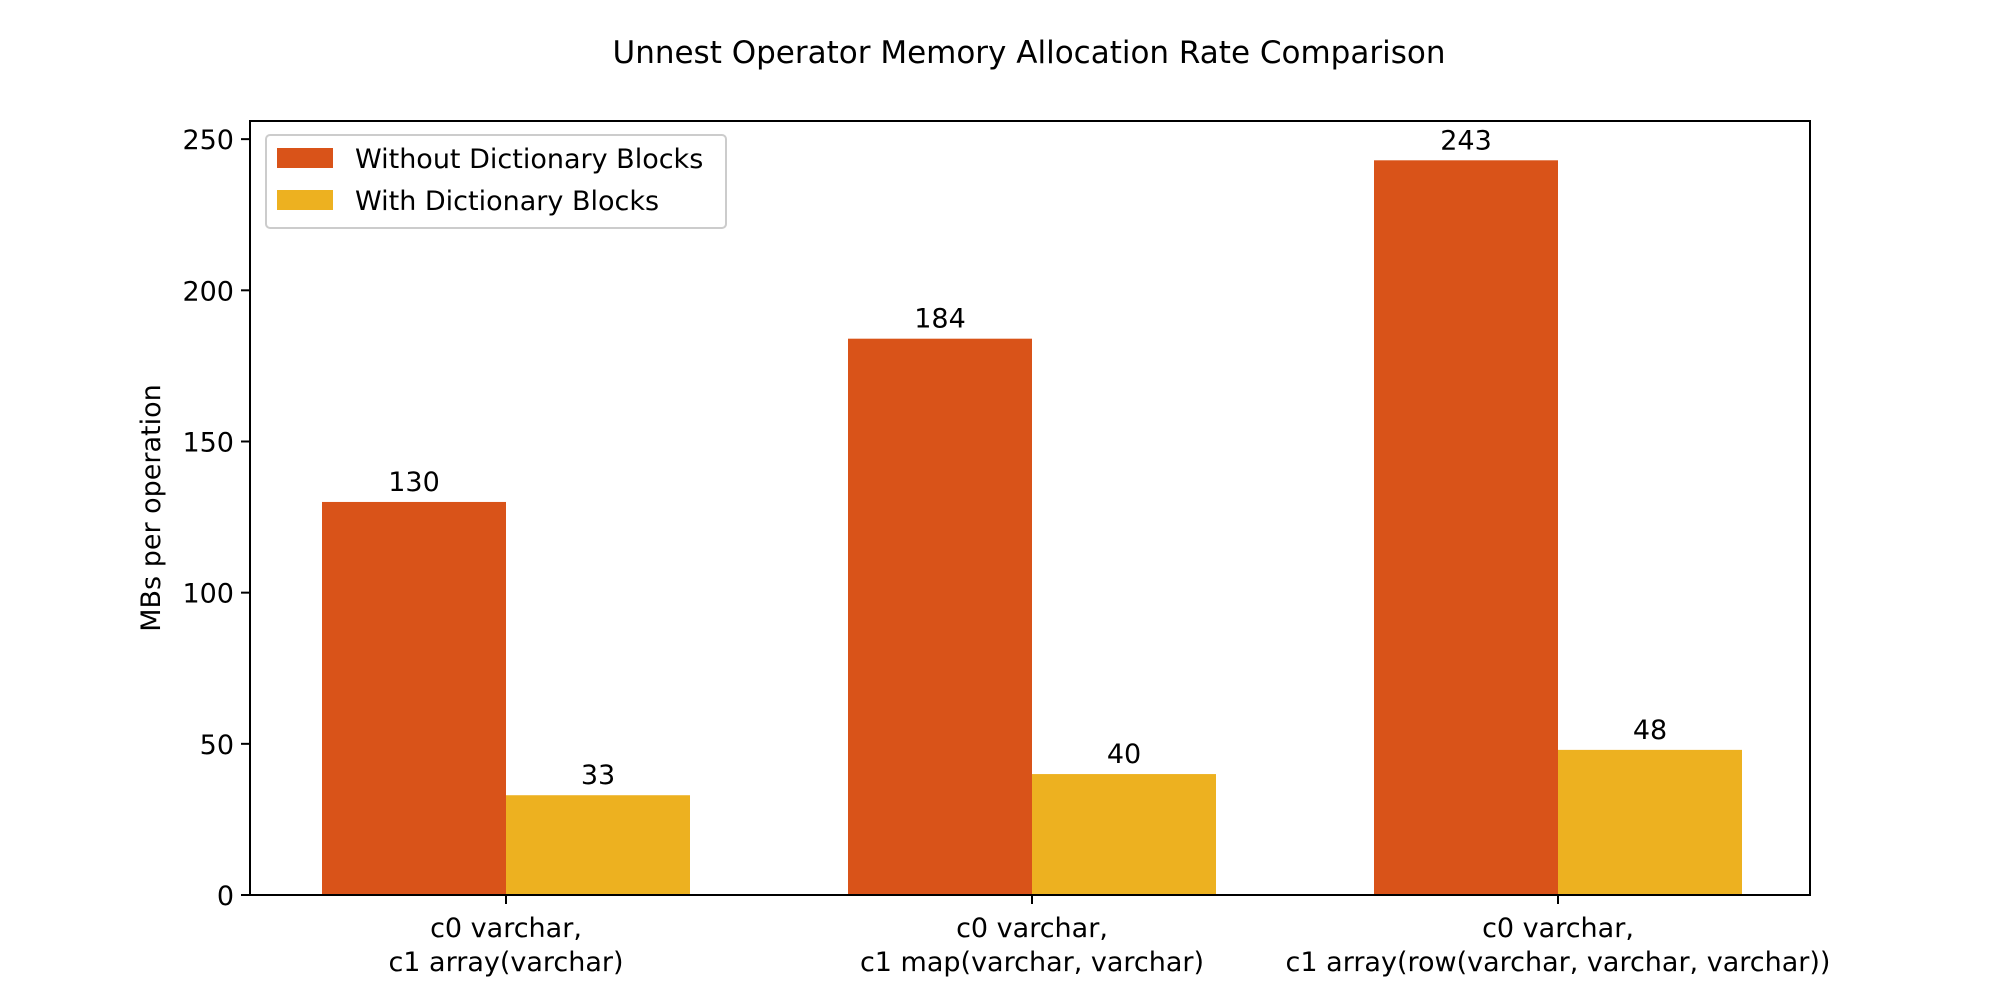 This screenshot has height=1000, width=2000. I want to click on y-tick-label: 250, so click(208, 140).